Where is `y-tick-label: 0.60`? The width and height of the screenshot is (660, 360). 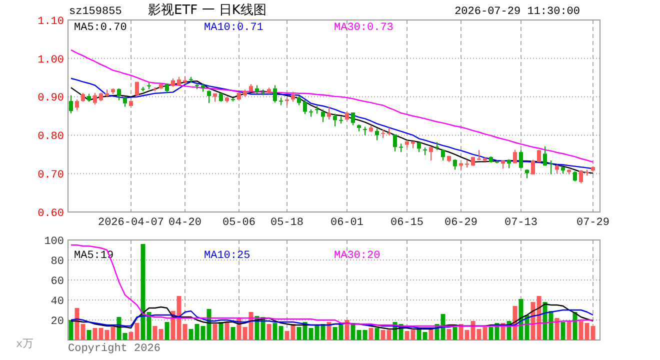
y-tick-label: 0.60 is located at coordinates (51, 214).